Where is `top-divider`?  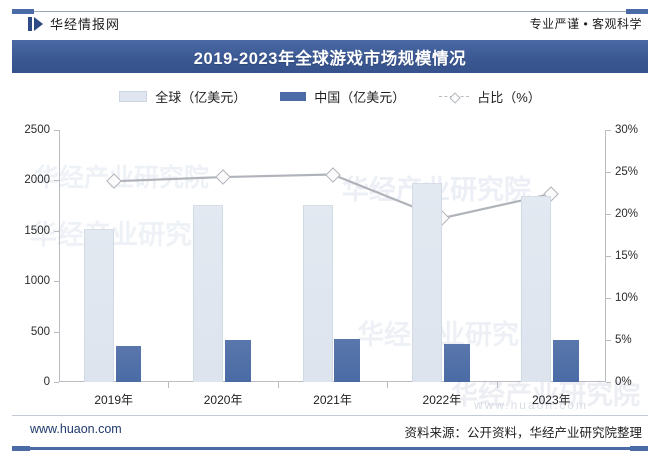 top-divider is located at coordinates (330, 11).